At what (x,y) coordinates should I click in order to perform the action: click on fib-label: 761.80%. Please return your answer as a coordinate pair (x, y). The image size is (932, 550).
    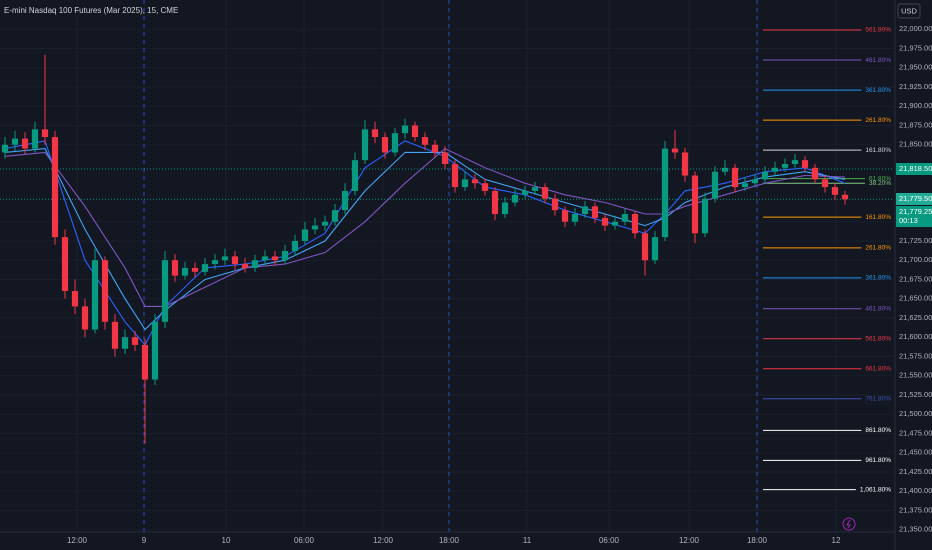
    Looking at the image, I should click on (878, 399).